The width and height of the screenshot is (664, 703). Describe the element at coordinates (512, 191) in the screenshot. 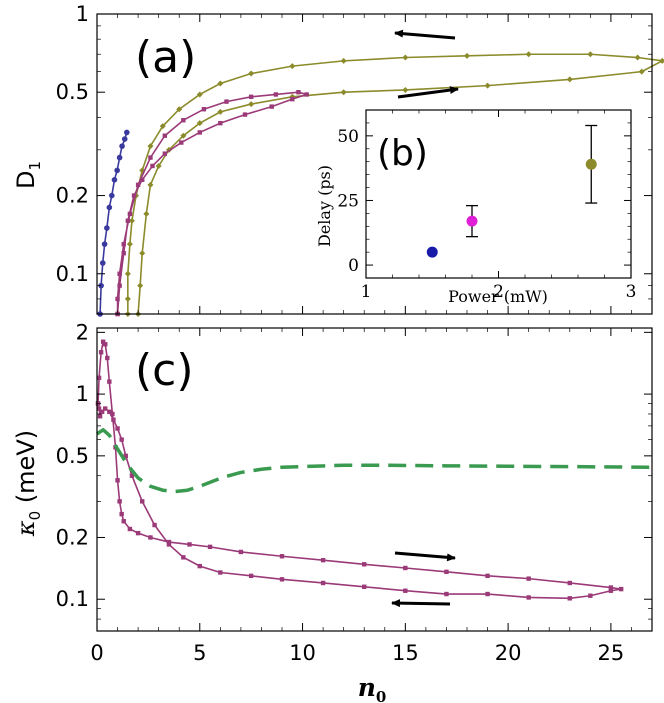

I see `panel-b-points` at that location.